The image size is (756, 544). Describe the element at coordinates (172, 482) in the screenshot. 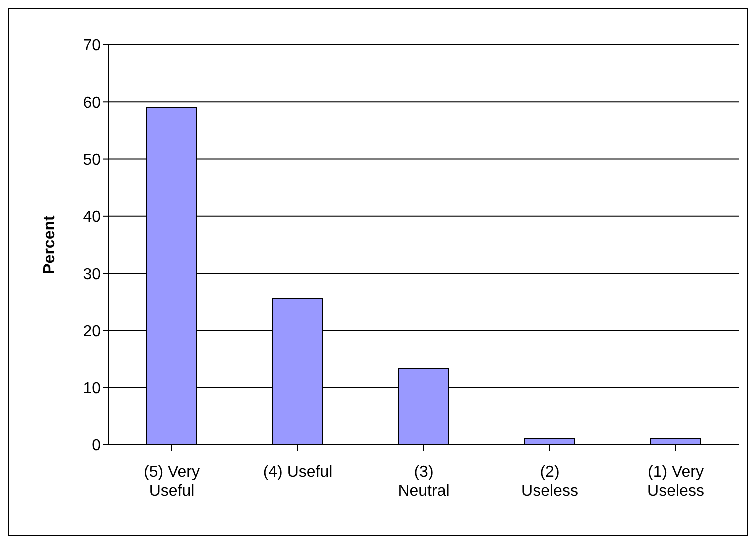

I see `x-tick-label: (5) Very Useful` at that location.